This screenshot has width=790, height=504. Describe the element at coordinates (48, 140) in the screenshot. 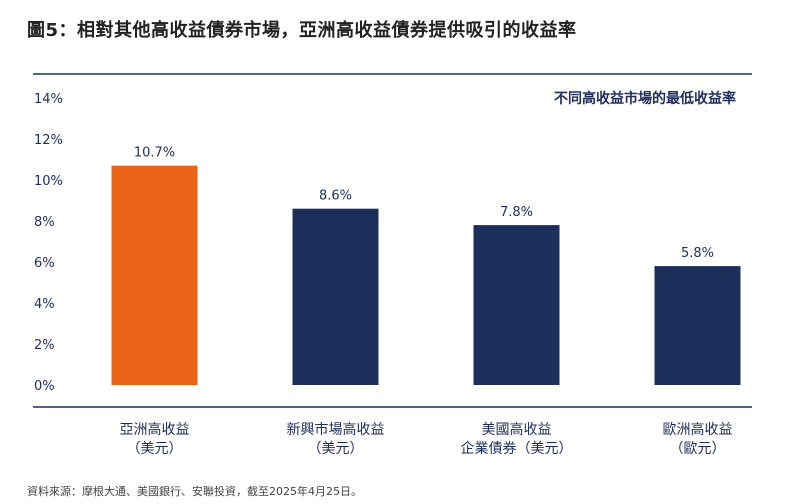

I see `y-tick-label: 12%` at that location.